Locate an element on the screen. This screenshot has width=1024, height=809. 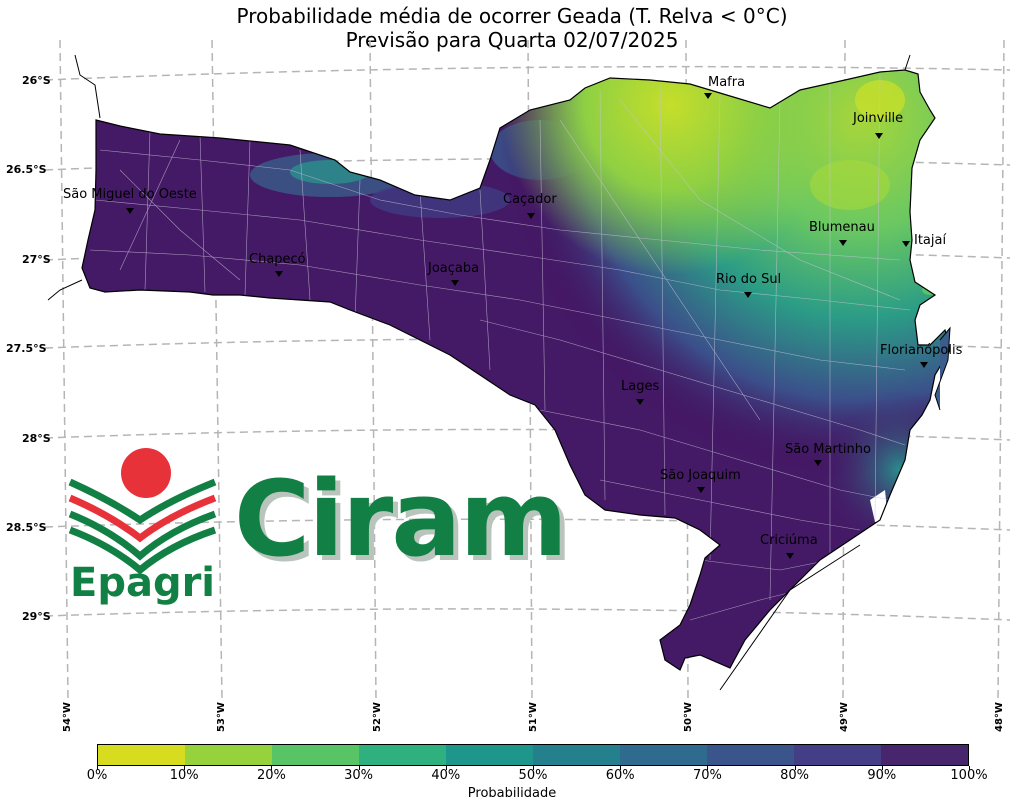
lon-label: 49°W is located at coordinates (844, 717).